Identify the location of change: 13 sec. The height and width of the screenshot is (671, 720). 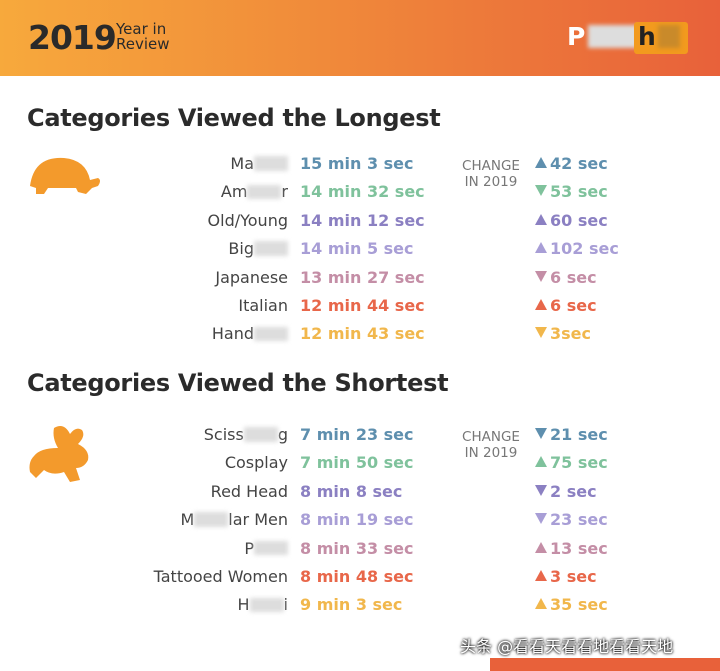
(571, 548).